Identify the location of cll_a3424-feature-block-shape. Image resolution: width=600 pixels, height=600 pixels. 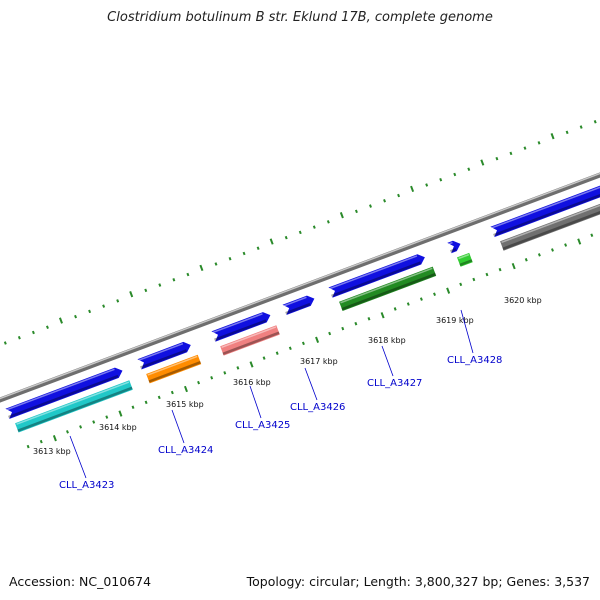
(174, 369).